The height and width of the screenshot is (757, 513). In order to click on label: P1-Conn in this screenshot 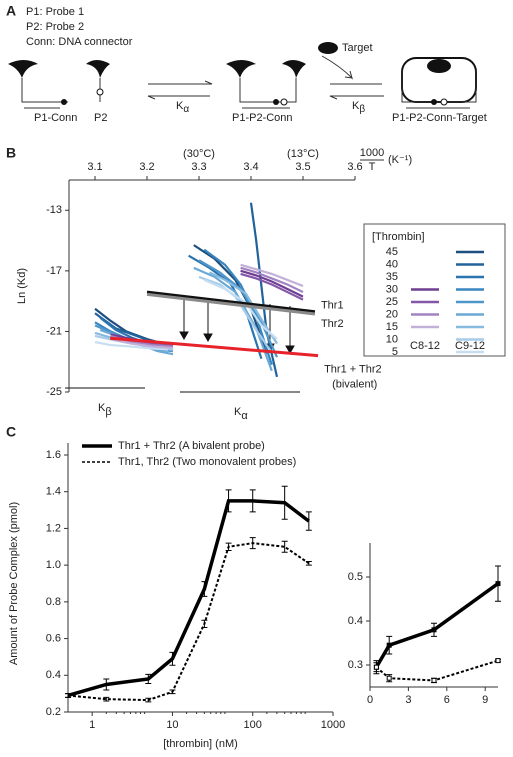, I will do `click(55, 118)`.